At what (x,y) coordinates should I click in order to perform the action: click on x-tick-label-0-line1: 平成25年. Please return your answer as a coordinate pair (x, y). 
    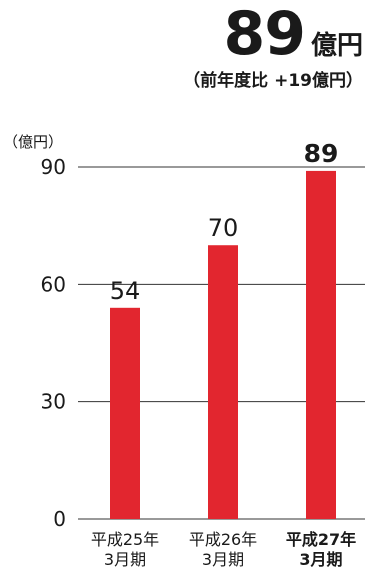
    Looking at the image, I should click on (125, 539).